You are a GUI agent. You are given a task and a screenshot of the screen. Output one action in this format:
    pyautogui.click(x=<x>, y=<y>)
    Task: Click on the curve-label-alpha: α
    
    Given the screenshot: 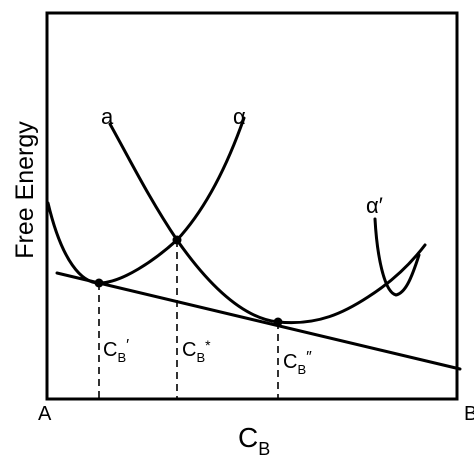 What is the action you would take?
    pyautogui.click(x=239, y=116)
    